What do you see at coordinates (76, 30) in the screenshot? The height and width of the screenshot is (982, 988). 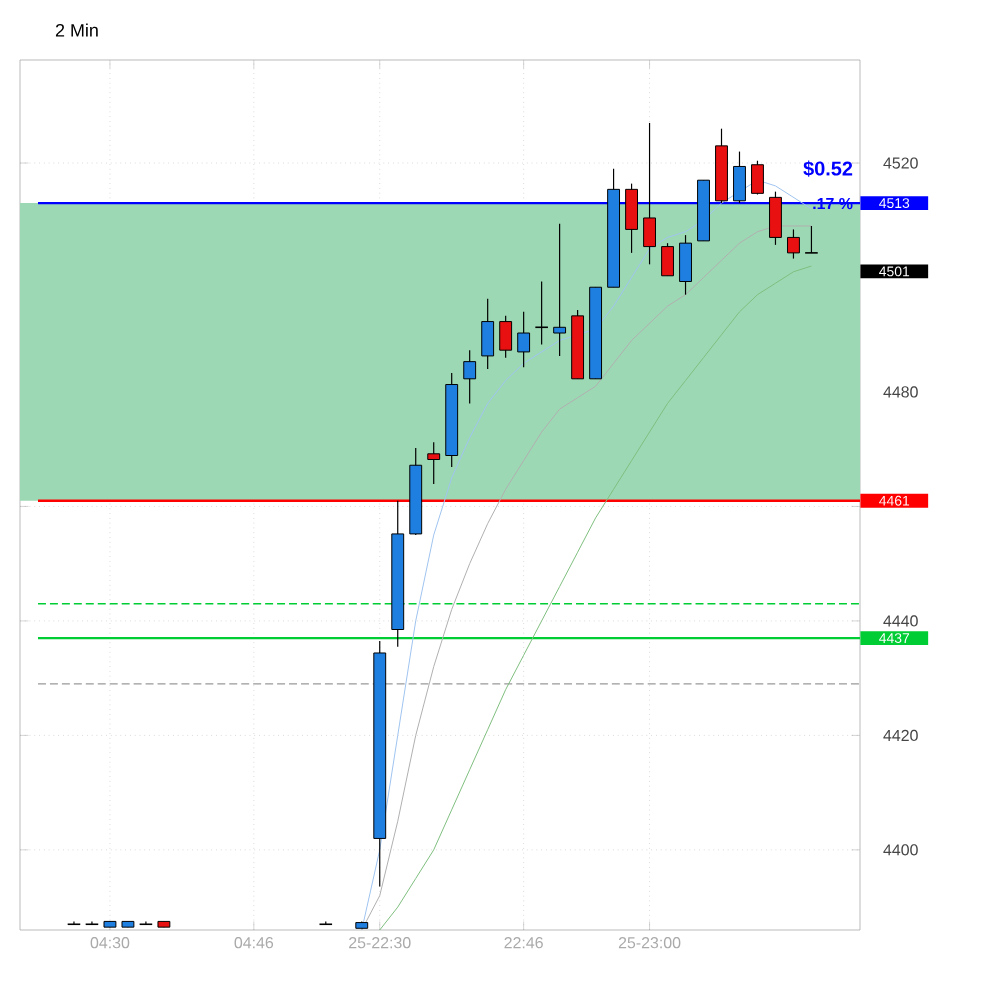 I see `chart-title: 2 Min` at bounding box center [76, 30].